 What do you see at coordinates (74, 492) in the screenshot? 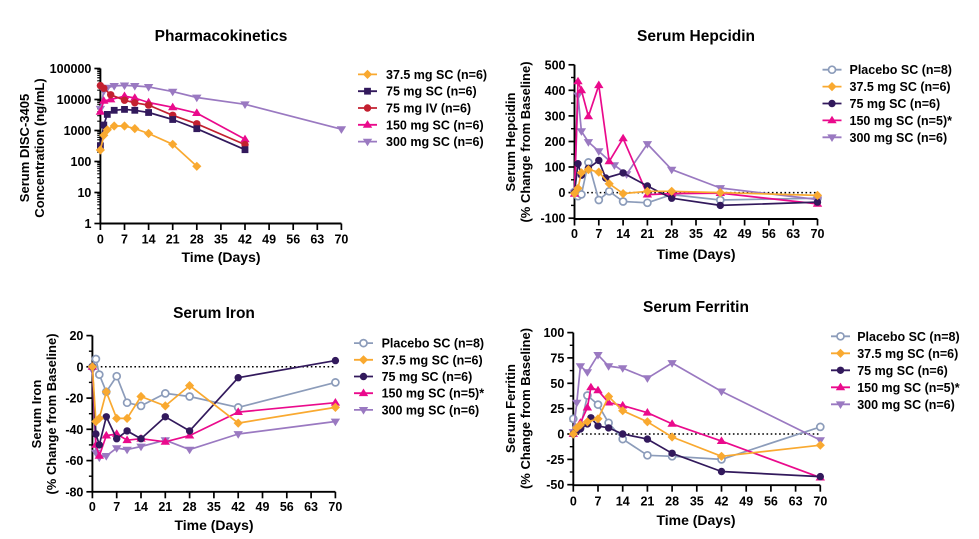
I see `svg-text: -80` at bounding box center [74, 492].